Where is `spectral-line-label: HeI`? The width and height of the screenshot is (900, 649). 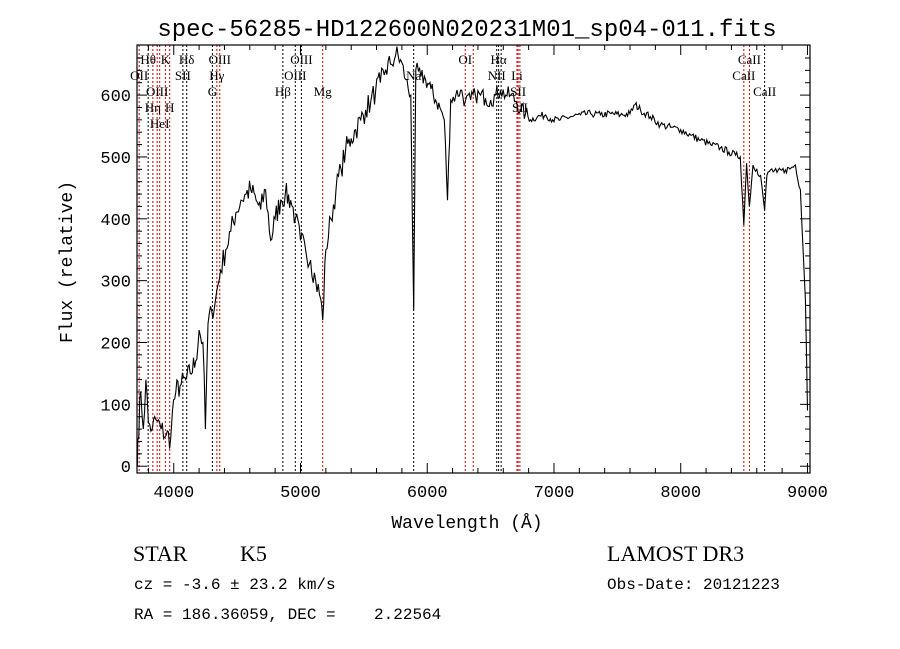 spectral-line-label: HeI is located at coordinates (160, 123).